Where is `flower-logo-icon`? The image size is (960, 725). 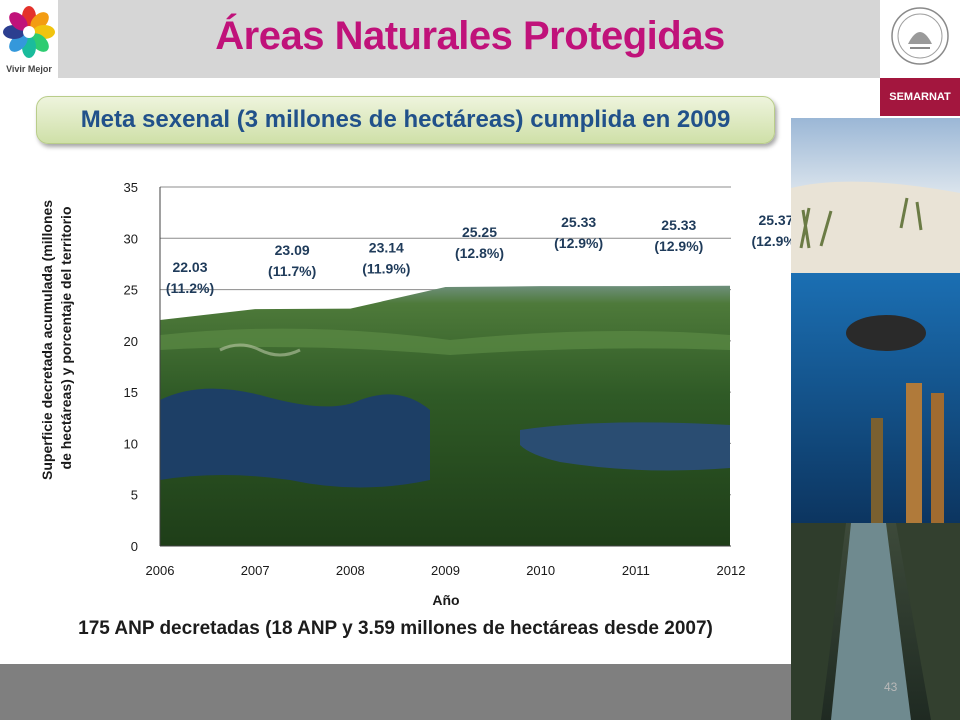 flower-logo-icon is located at coordinates (29, 32).